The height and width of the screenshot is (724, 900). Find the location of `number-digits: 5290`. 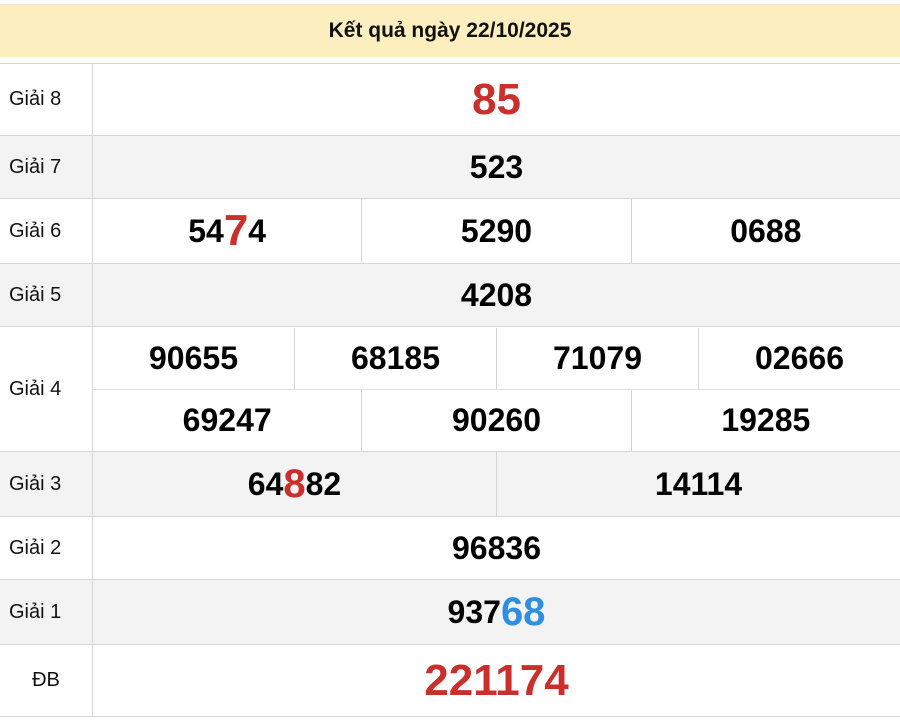

number-digits: 5290 is located at coordinates (496, 230).